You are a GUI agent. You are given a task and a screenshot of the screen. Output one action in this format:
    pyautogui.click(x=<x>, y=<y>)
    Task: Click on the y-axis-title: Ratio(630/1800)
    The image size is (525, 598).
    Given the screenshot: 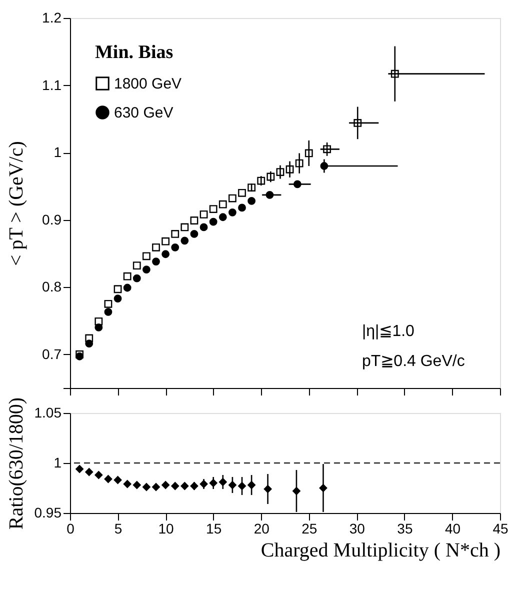 What is the action you would take?
    pyautogui.click(x=17, y=463)
    